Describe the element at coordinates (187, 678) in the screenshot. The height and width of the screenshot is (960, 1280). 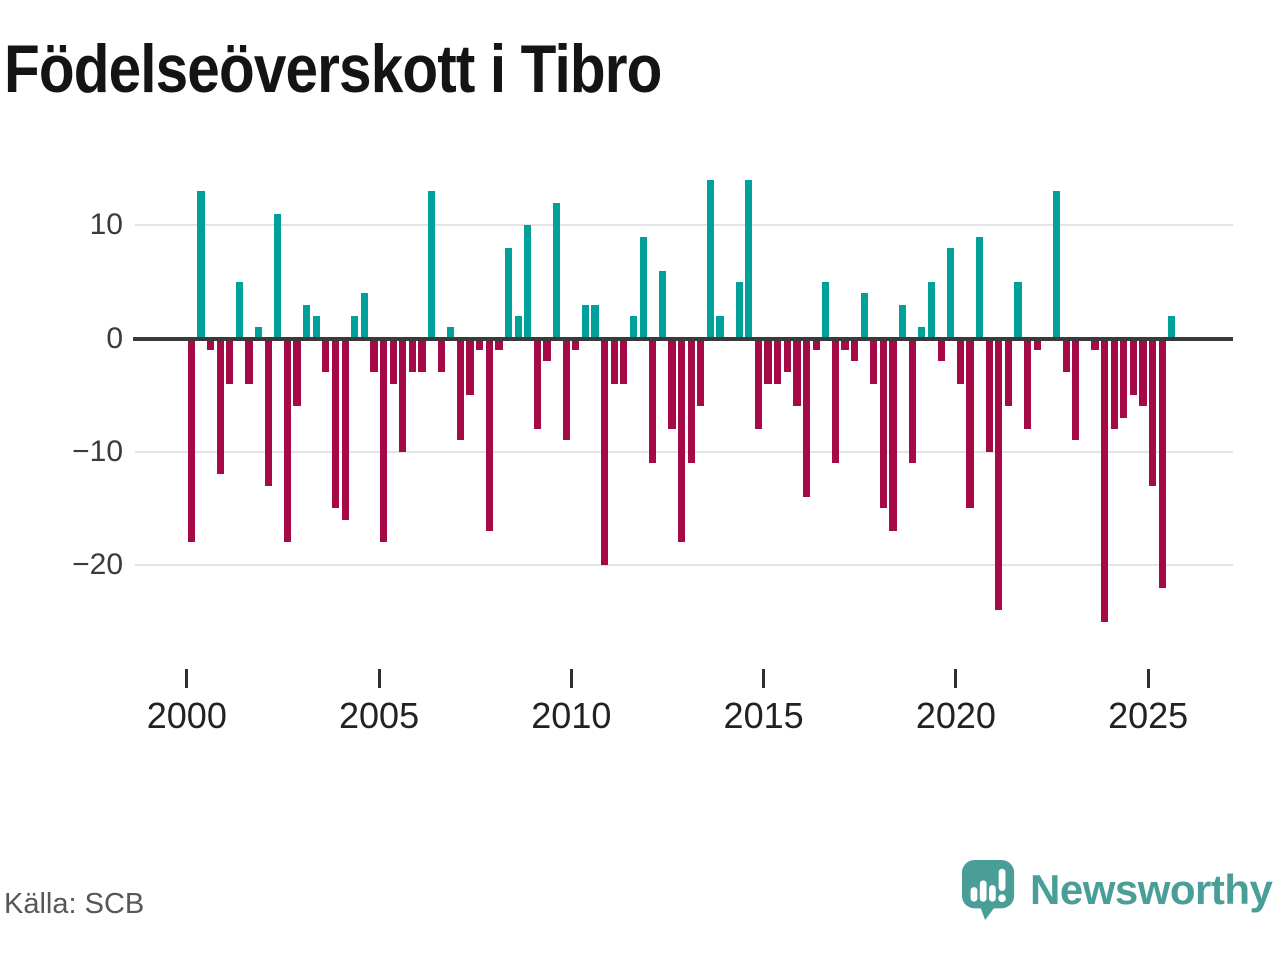
I see `x-axis-tick-2000` at that location.